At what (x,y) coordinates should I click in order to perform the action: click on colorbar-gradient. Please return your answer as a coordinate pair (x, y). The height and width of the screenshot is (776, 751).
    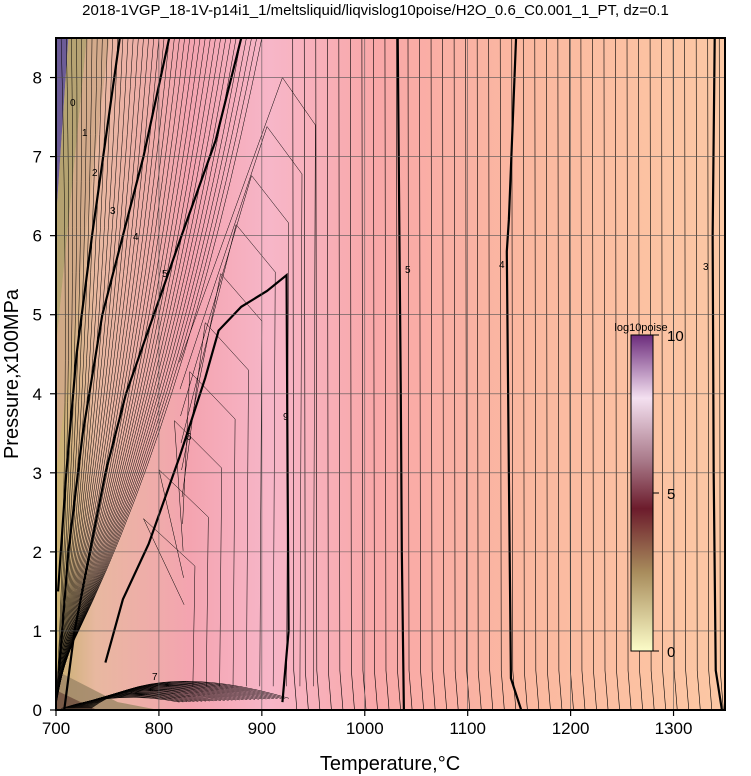
    Looking at the image, I should click on (642, 493).